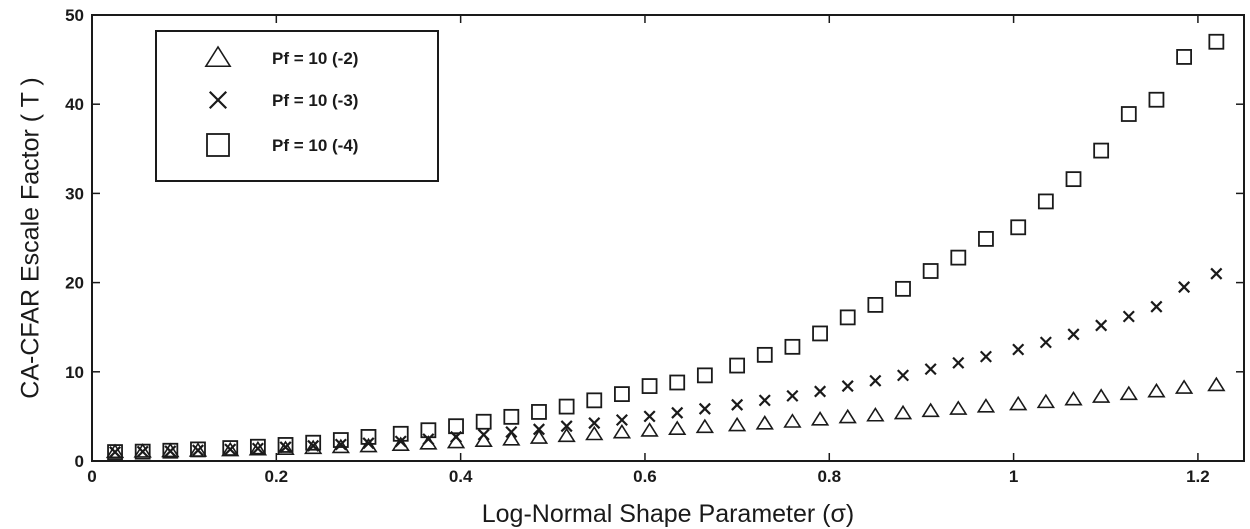 The image size is (1250, 529). I want to click on x-tick-labels: 0 0.2 0.4 0.6 0.8 1 1.2, so click(648, 476).